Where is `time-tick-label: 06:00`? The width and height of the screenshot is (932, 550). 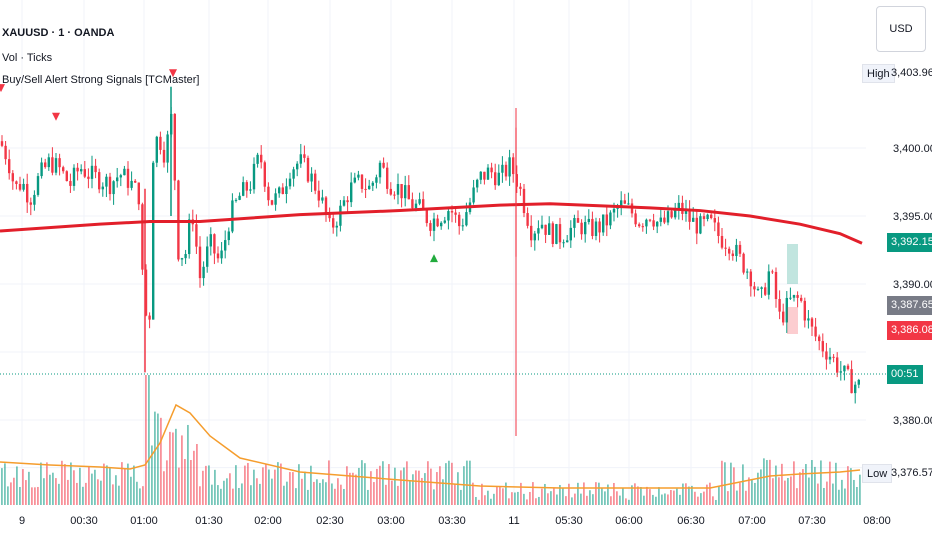 time-tick-label: 06:00 is located at coordinates (629, 521).